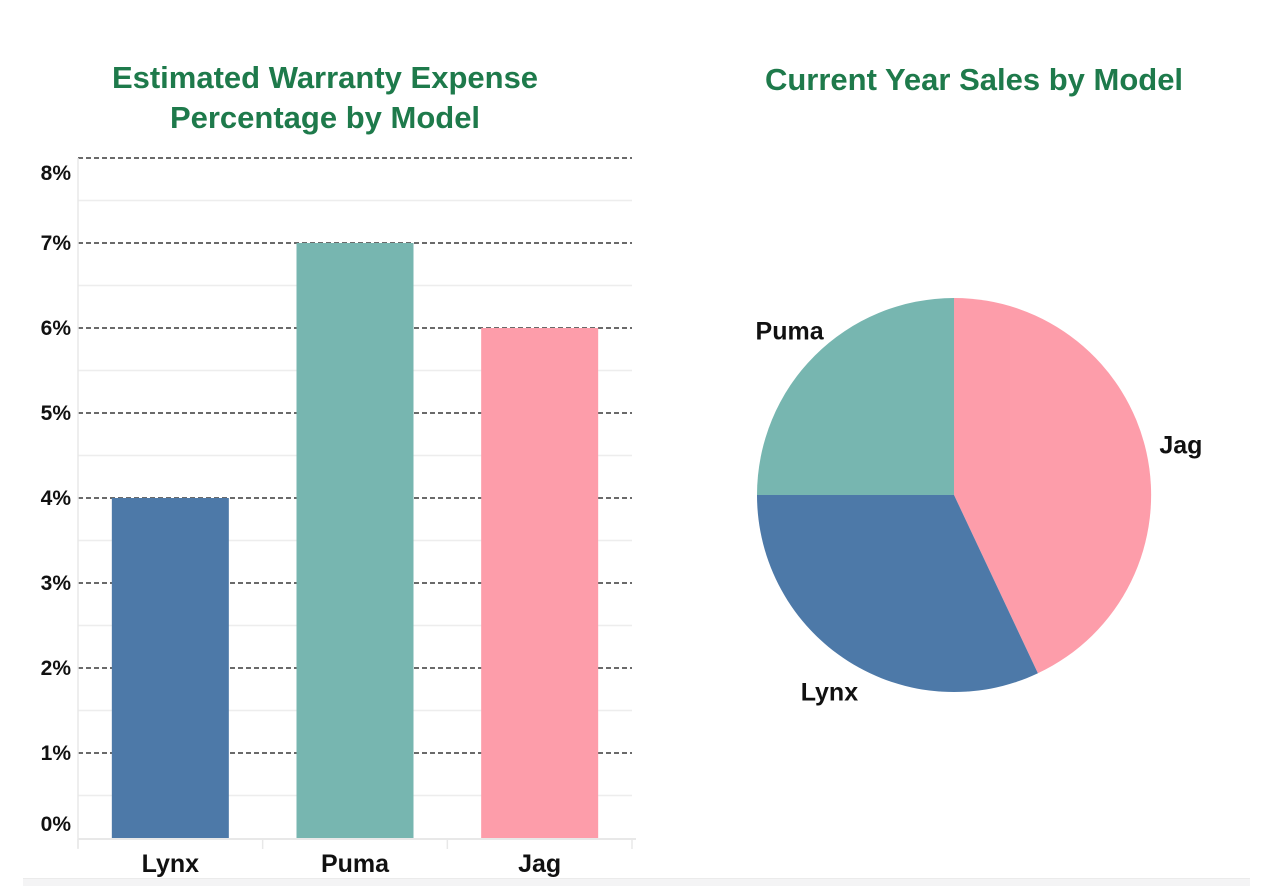 The width and height of the screenshot is (1288, 886). What do you see at coordinates (539, 864) in the screenshot?
I see `xtick-label-jag: Jag` at bounding box center [539, 864].